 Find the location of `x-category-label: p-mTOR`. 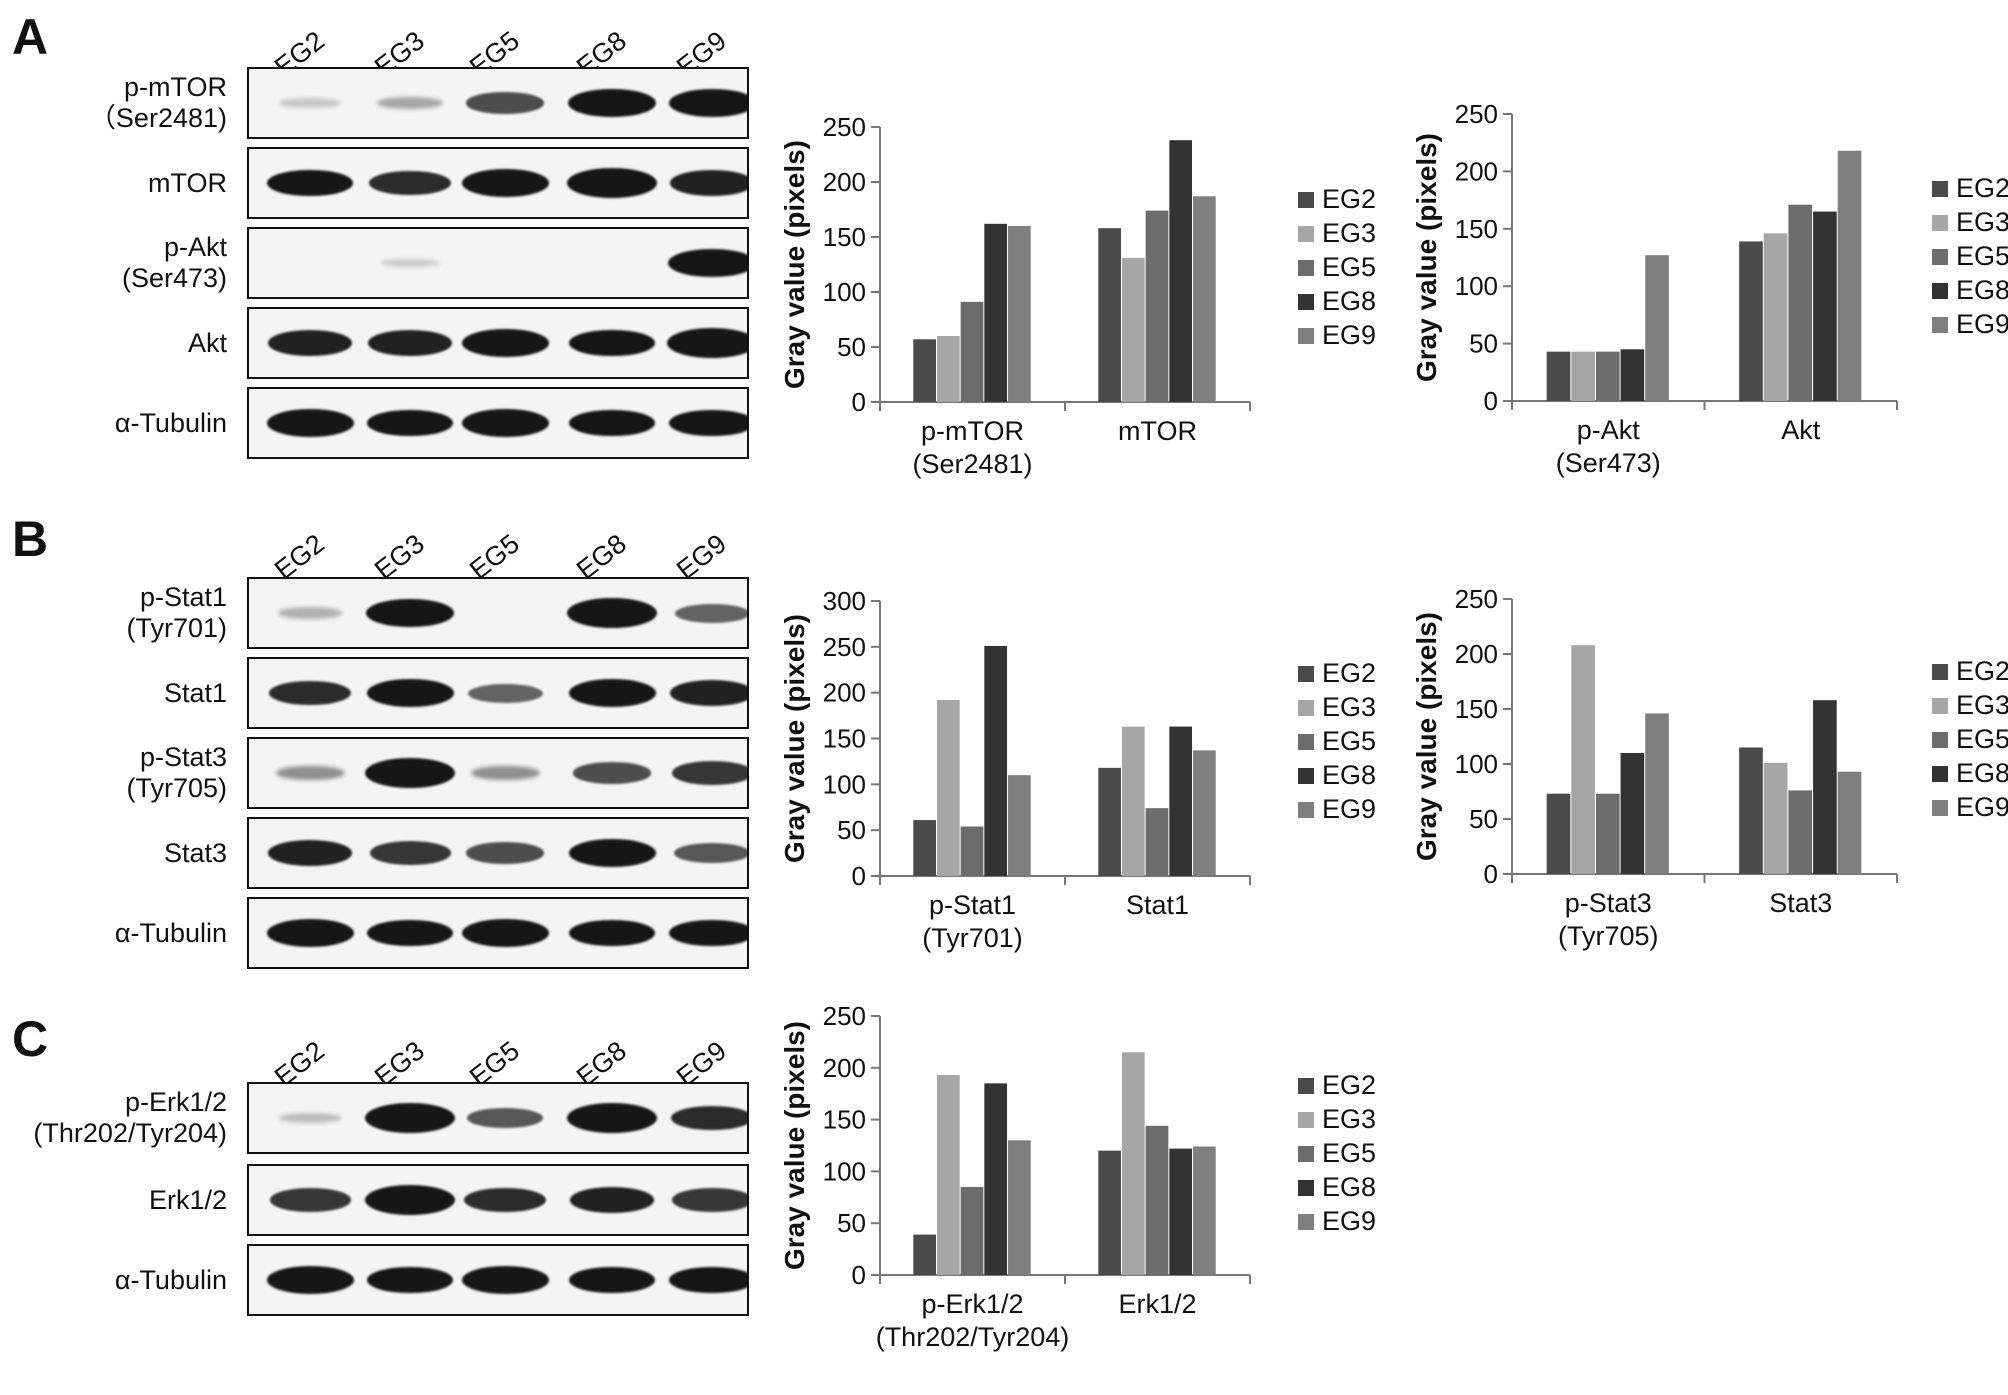

x-category-label: p-mTOR is located at coordinates (972, 431).